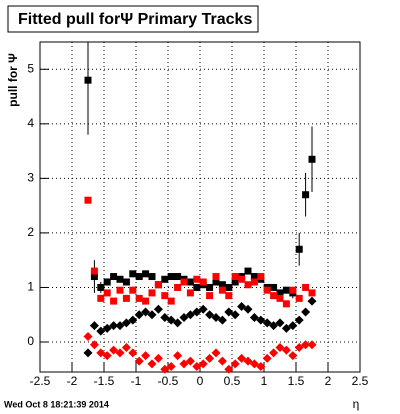 This screenshot has width=400, height=414. Describe the element at coordinates (72, 381) in the screenshot. I see `x-tick-label: -2` at that location.